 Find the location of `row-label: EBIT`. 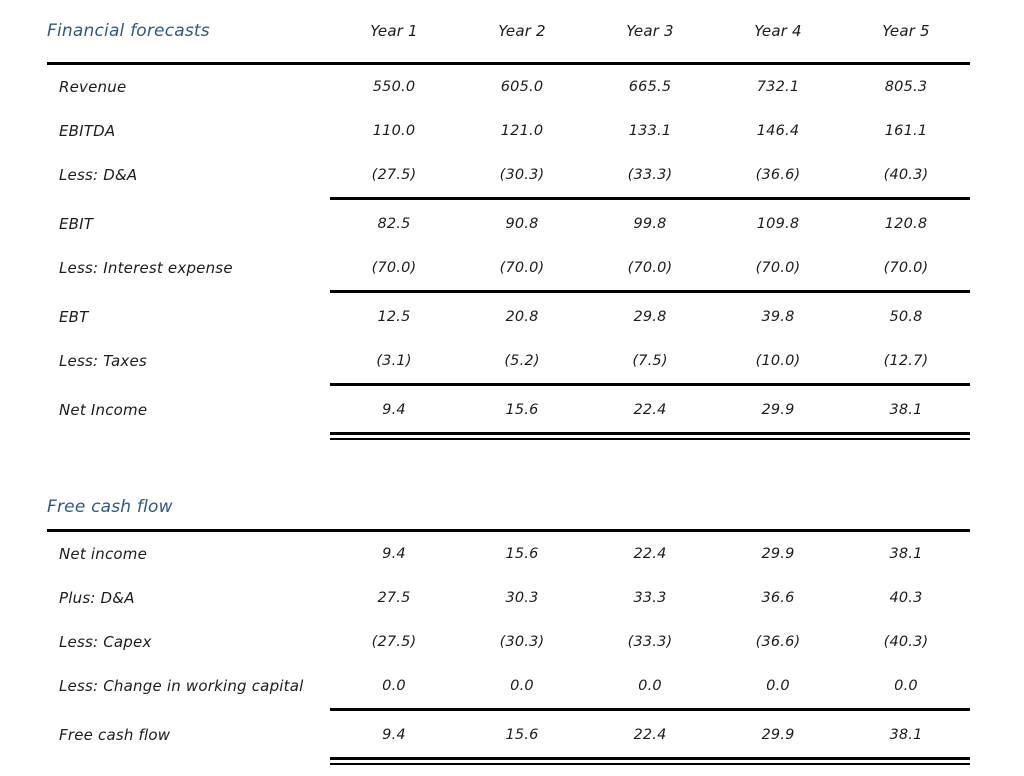

row-label: EBIT is located at coordinates (76, 224).